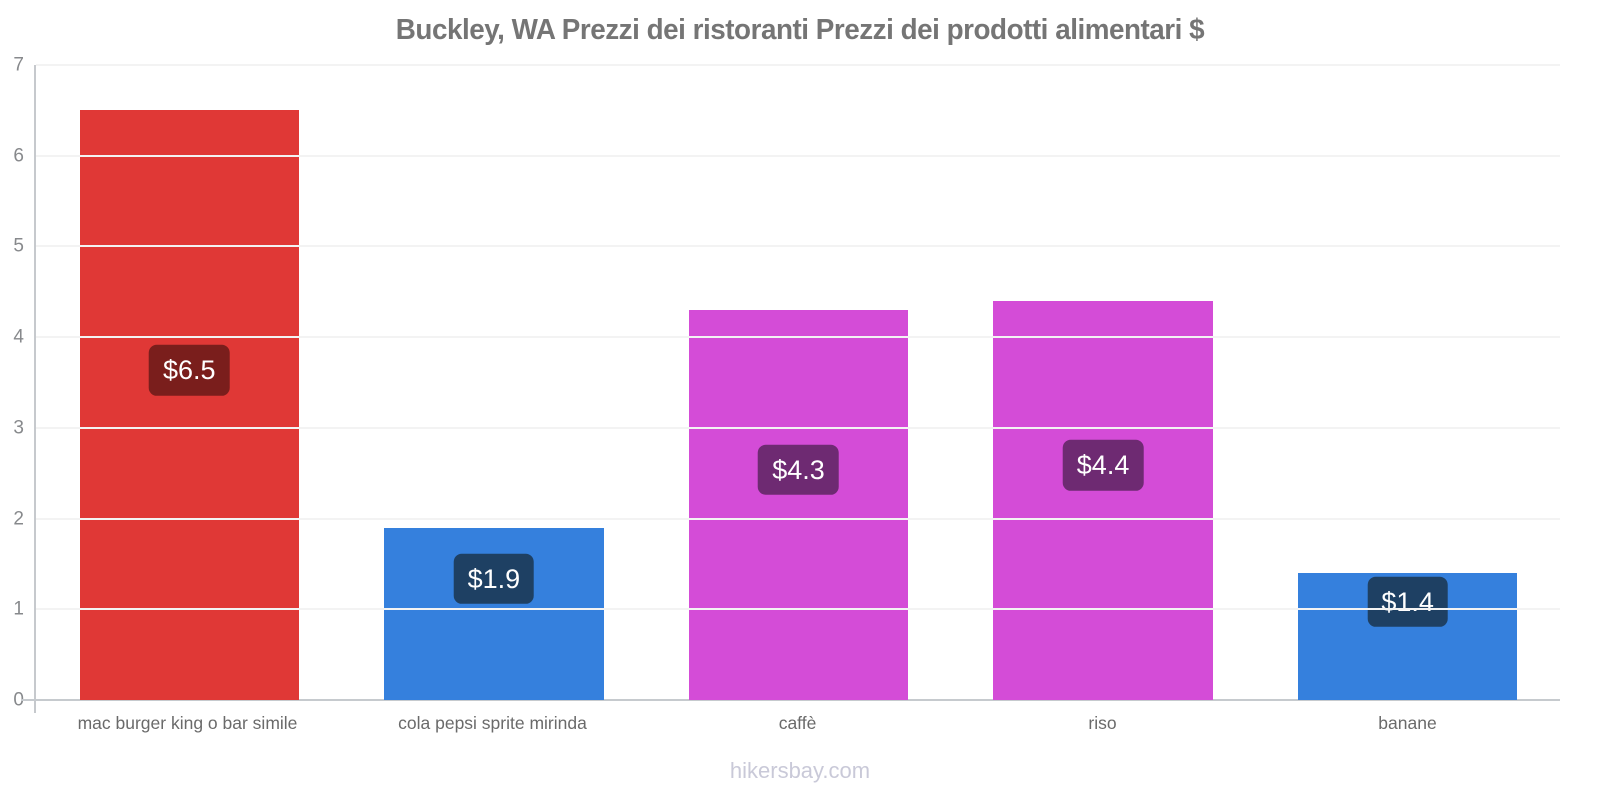 The width and height of the screenshot is (1600, 800). Describe the element at coordinates (18, 246) in the screenshot. I see `y-axis-tick-label: 5` at that location.